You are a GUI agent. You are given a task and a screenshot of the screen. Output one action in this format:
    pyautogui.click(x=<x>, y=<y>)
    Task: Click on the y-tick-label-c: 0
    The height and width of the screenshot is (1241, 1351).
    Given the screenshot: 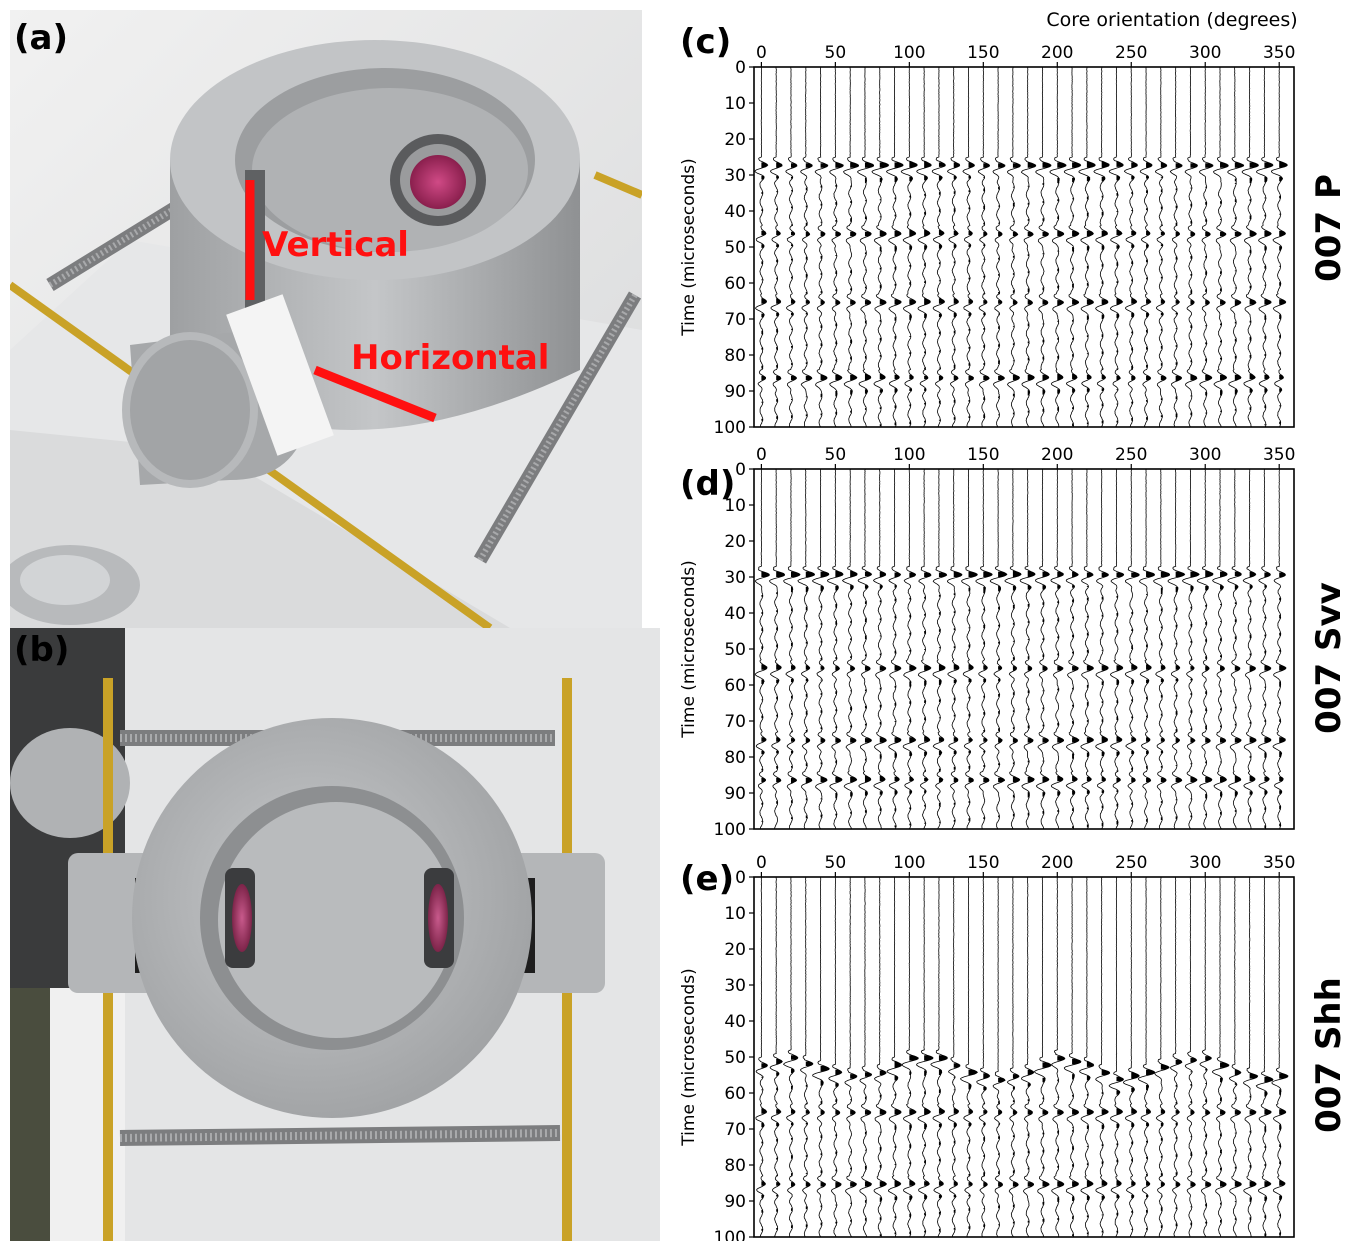 What is the action you would take?
    pyautogui.click(x=740, y=68)
    